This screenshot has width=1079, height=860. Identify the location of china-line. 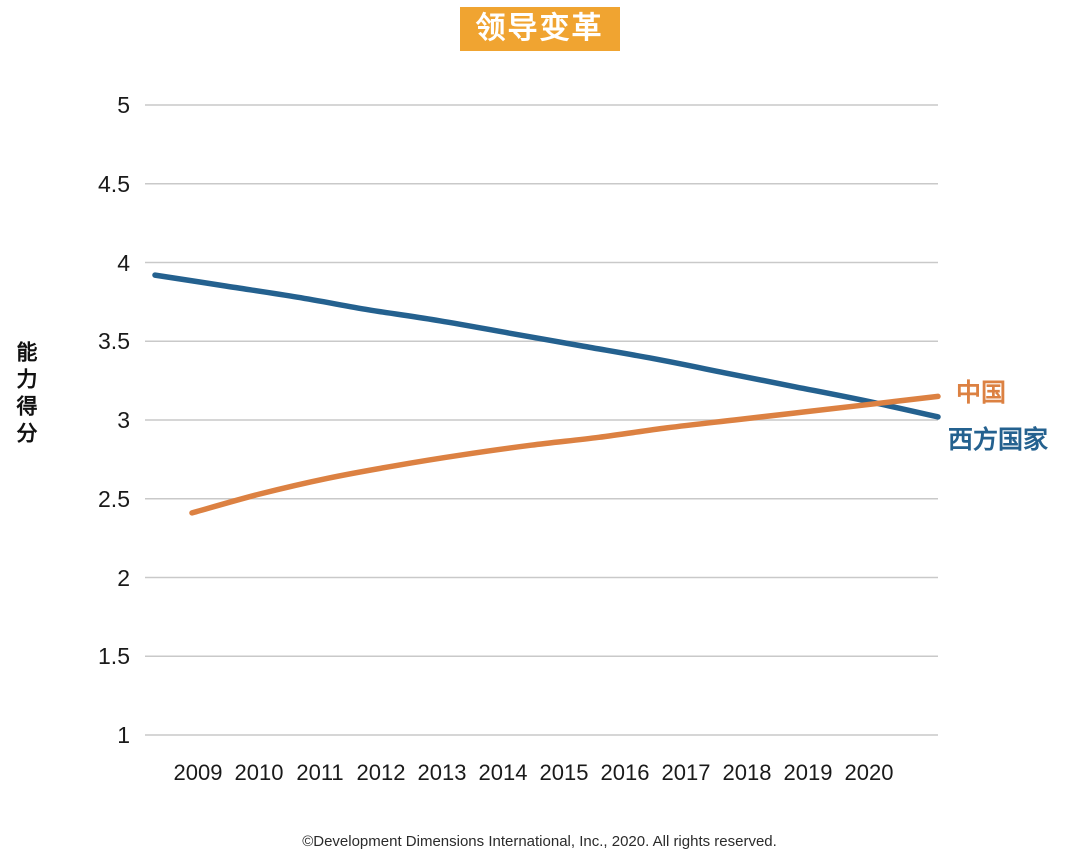
(565, 454).